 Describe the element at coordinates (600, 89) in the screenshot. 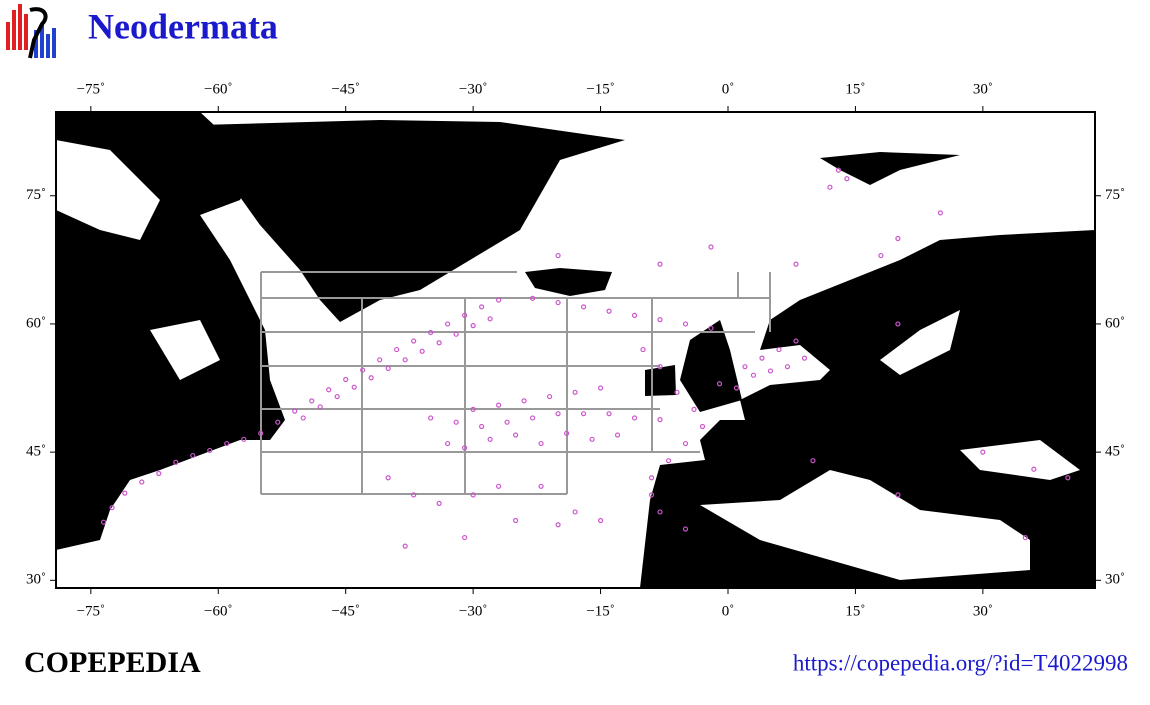

I see `x-tick-label: −15˚` at that location.